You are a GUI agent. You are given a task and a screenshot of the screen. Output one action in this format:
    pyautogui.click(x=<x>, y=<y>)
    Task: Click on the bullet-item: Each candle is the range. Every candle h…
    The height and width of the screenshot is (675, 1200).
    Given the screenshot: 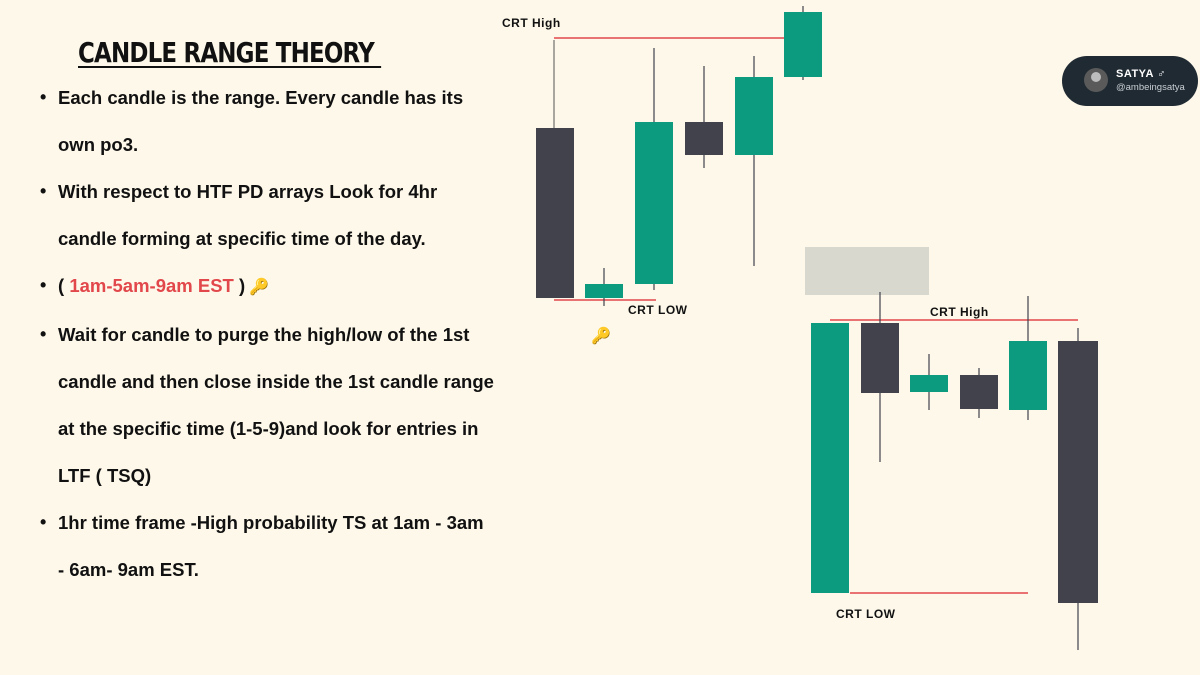 What is the action you would take?
    pyautogui.click(x=288, y=97)
    